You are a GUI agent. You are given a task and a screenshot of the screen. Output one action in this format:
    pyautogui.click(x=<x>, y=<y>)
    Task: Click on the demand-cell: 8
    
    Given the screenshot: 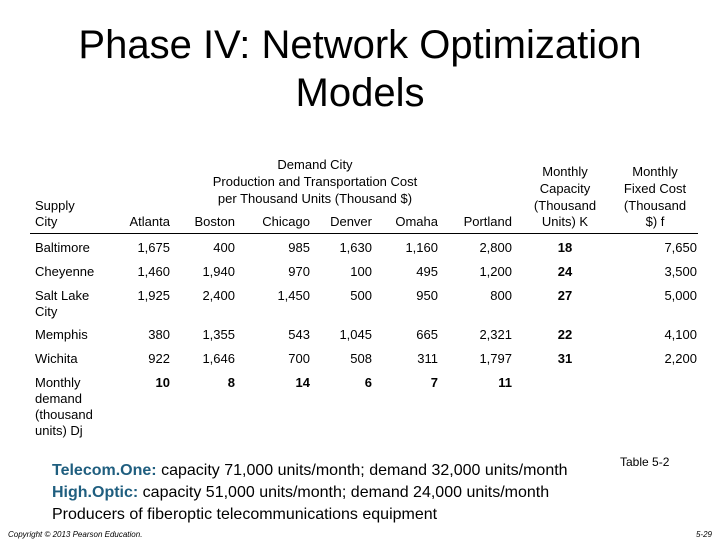 What is the action you would take?
    pyautogui.click(x=231, y=382)
    